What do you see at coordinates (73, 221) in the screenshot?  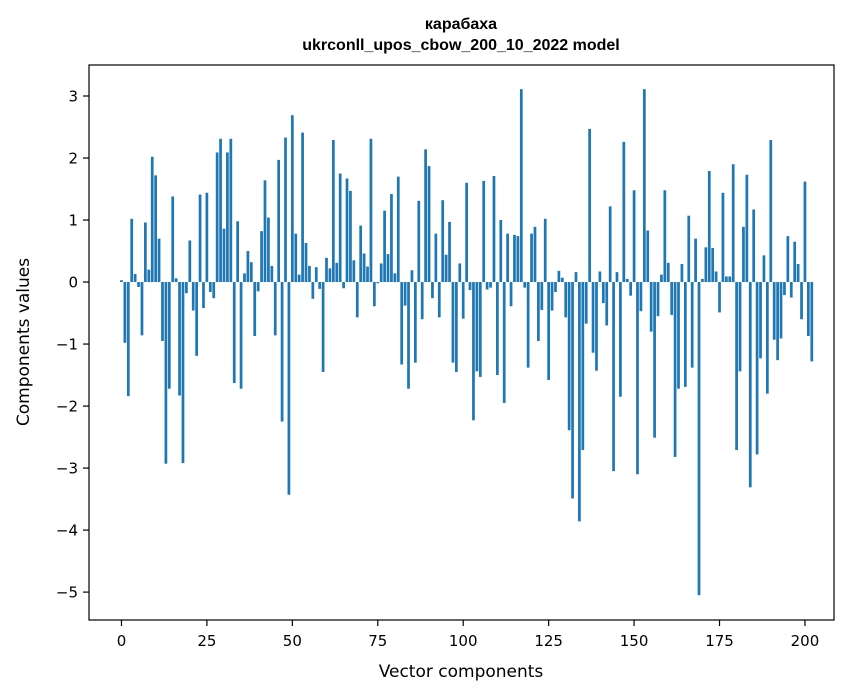 I see `y-tick-label: 1` at bounding box center [73, 221].